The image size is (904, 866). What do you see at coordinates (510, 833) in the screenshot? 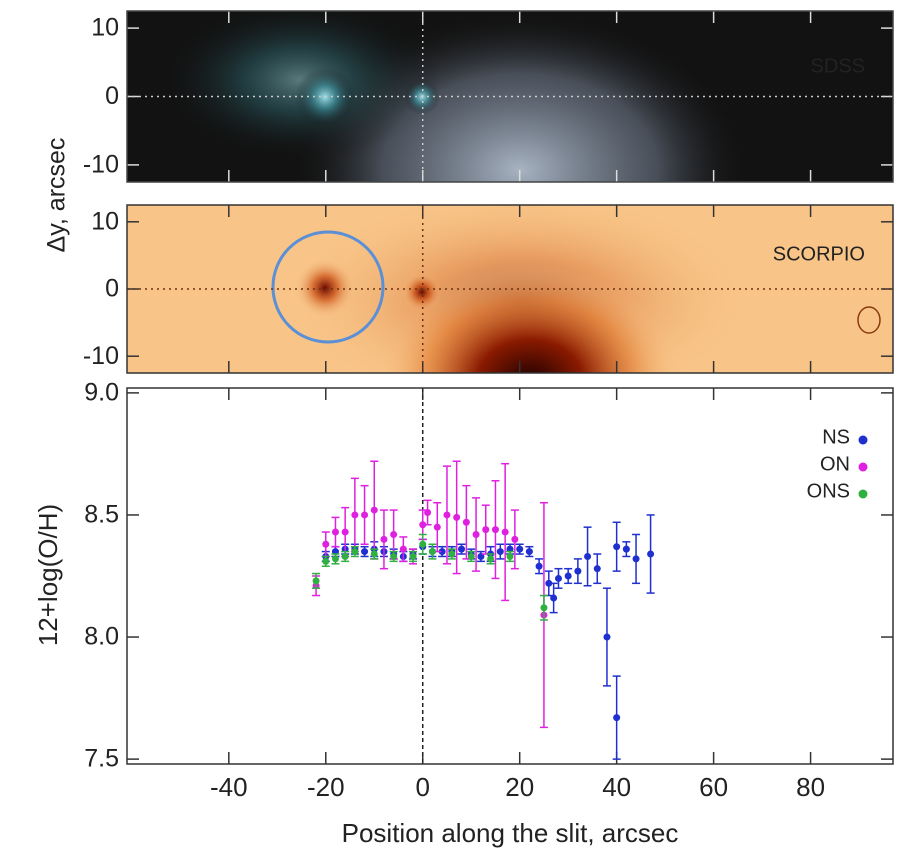
I see `x-axis-label: Position along the slit, arcsec` at bounding box center [510, 833].